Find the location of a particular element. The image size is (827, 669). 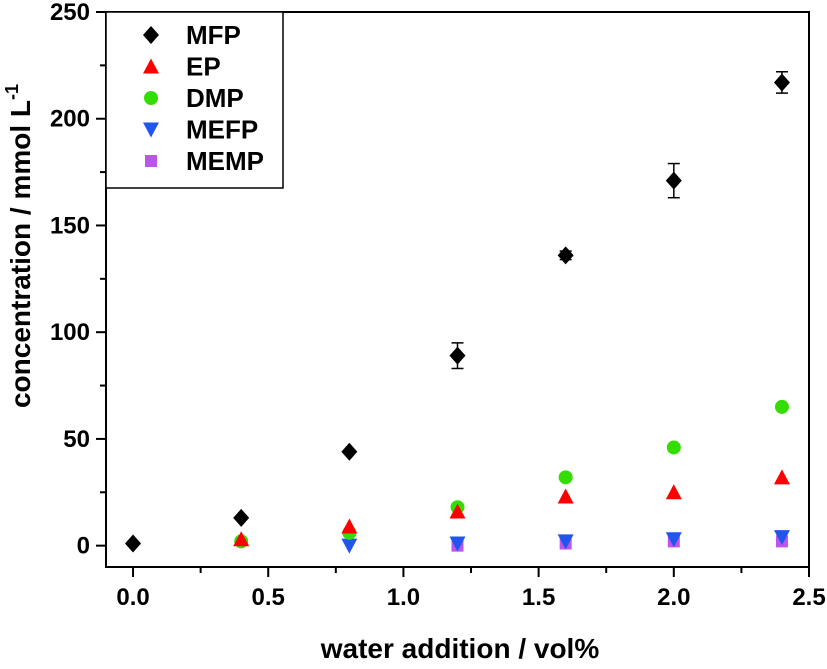

x-tick-label: 1.5 is located at coordinates (538, 597).